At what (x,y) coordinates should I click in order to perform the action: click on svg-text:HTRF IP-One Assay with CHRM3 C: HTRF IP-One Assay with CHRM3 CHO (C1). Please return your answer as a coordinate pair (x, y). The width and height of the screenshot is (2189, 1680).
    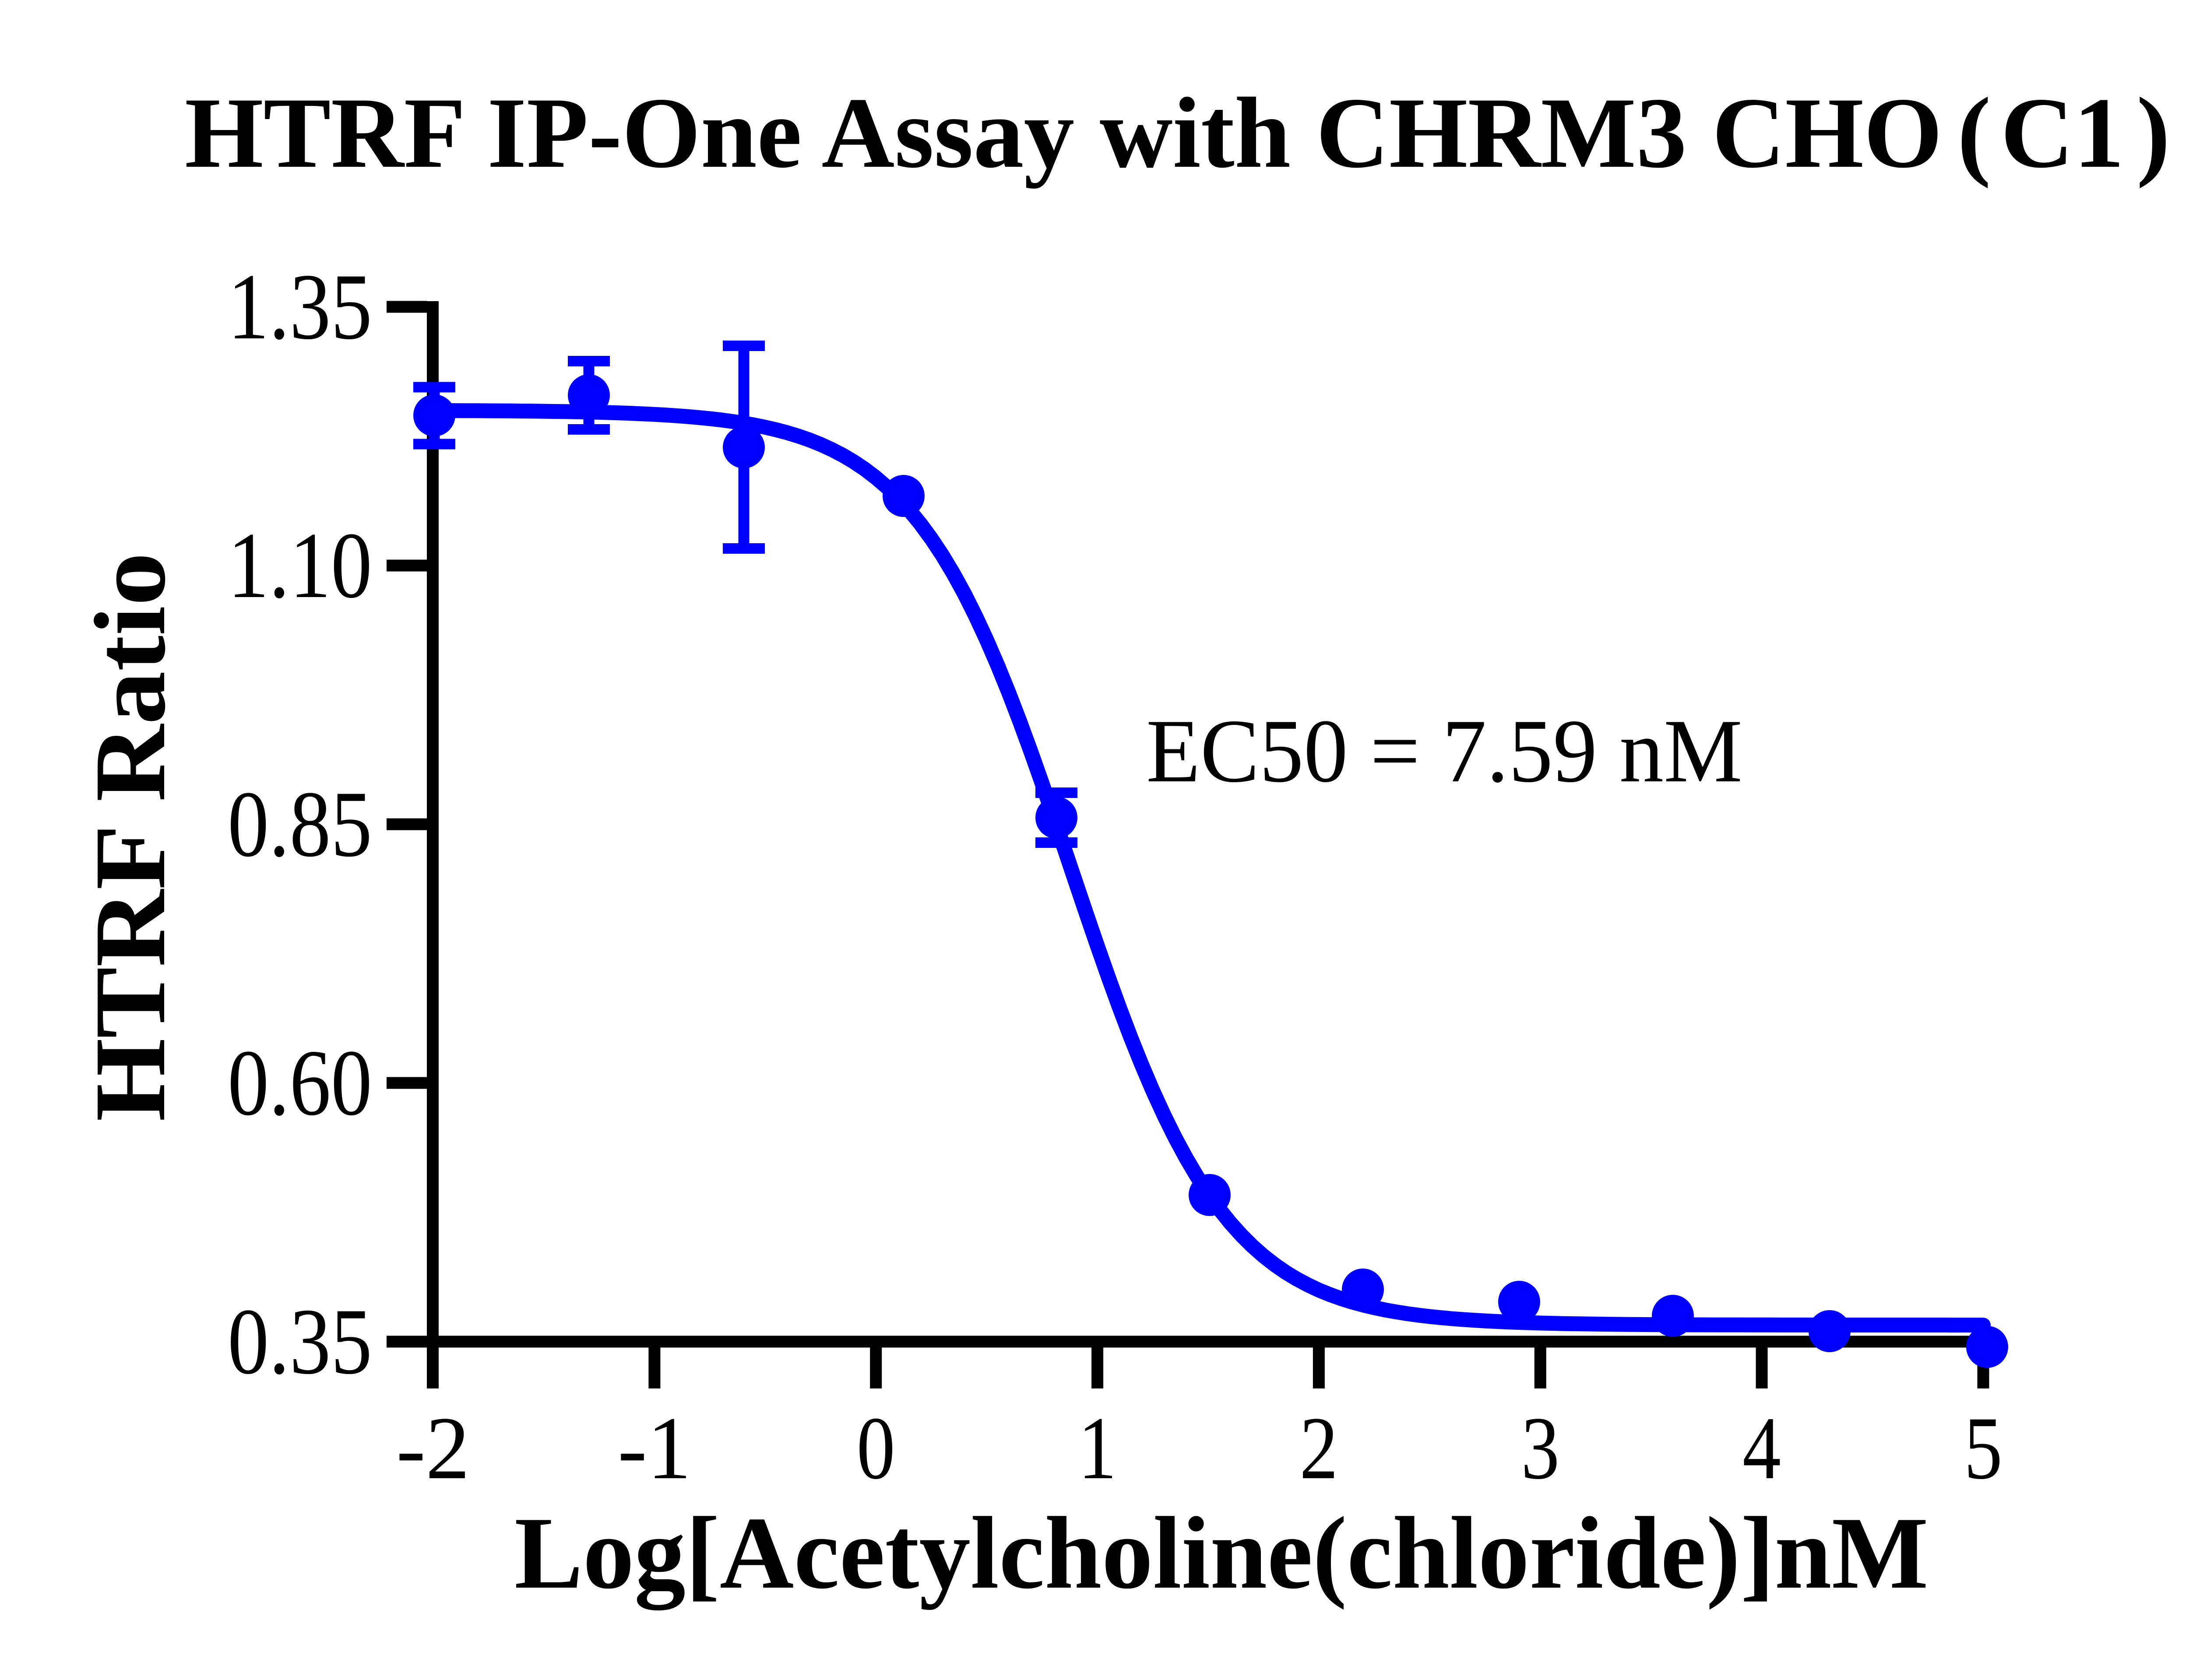
    Looking at the image, I should click on (1178, 133).